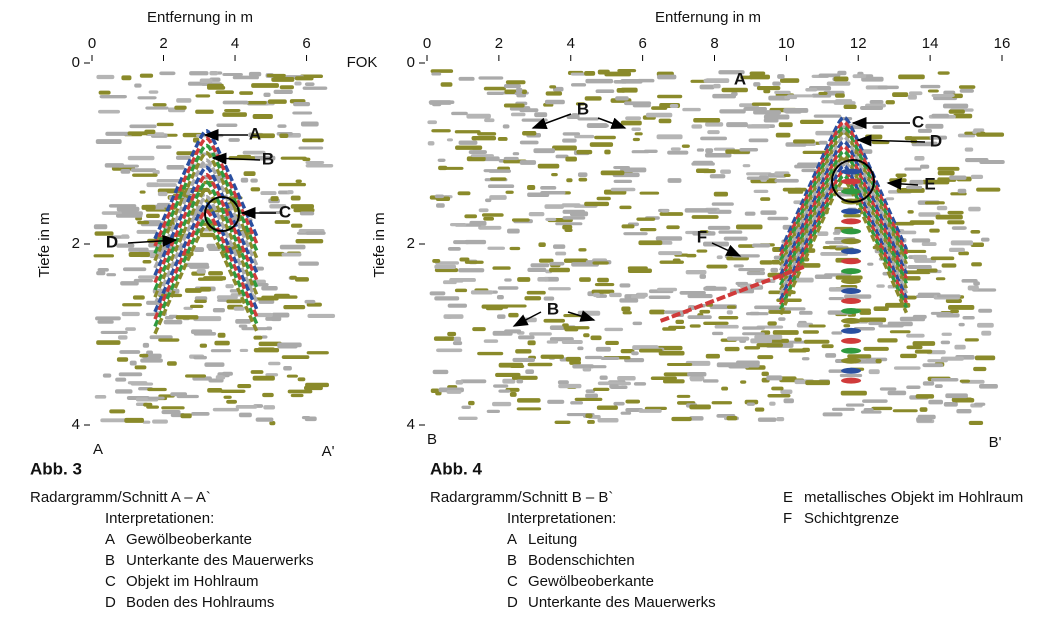 The width and height of the screenshot is (1064, 622). What do you see at coordinates (362, 62) in the screenshot?
I see `surface-label: FOK` at bounding box center [362, 62].